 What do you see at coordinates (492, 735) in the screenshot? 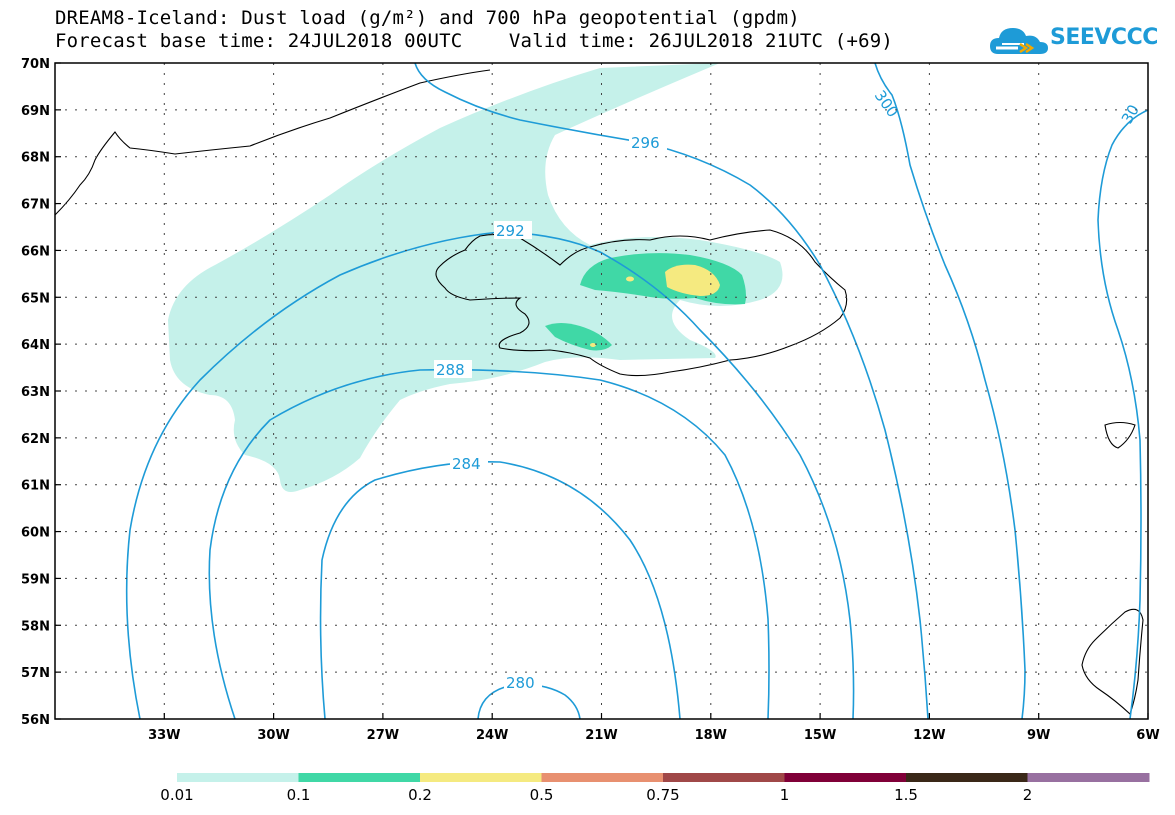
I see `lon-label: 24W` at bounding box center [492, 735].